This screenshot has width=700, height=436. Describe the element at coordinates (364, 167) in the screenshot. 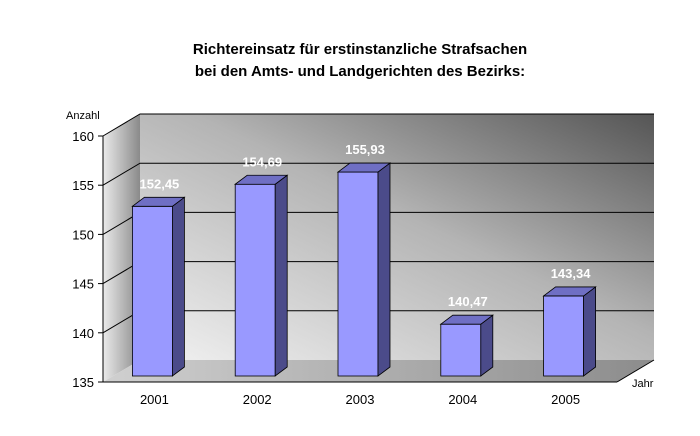

I see `bar-top-2003` at that location.